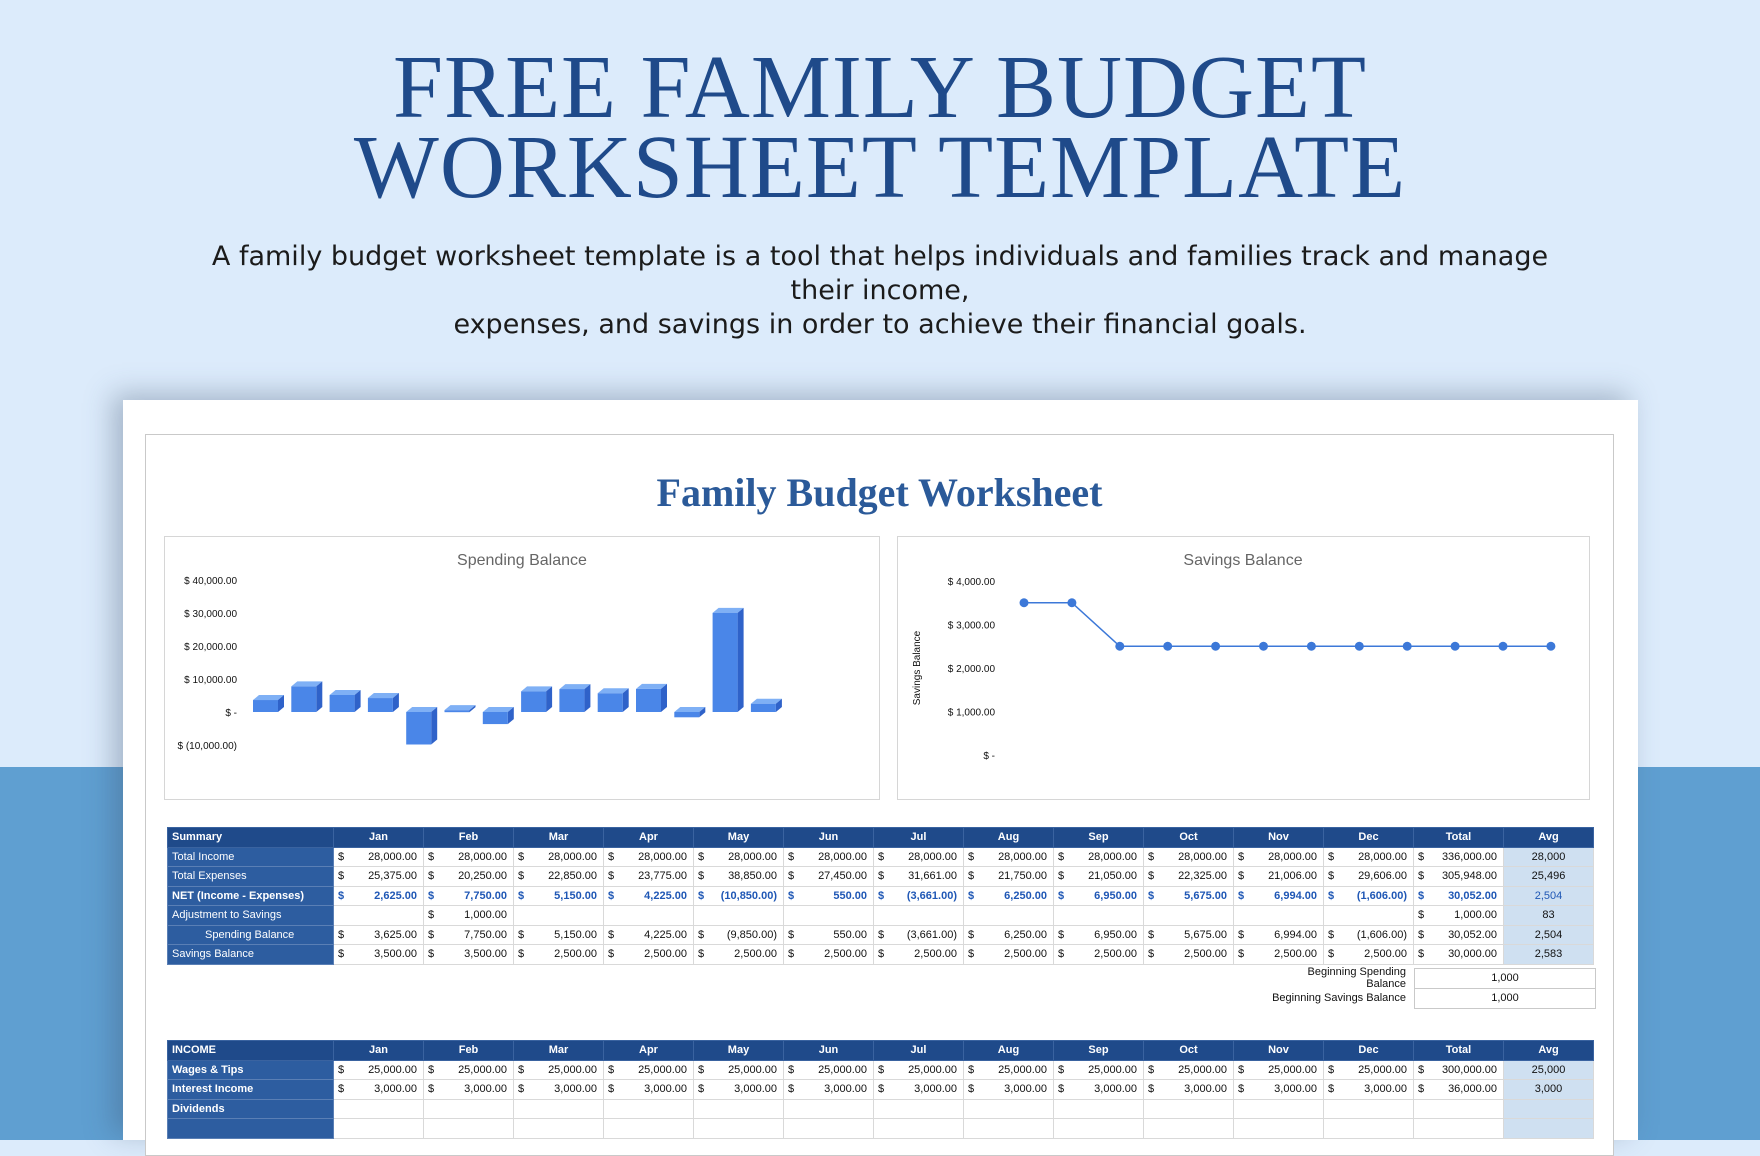 The image size is (1760, 1156). What do you see at coordinates (828, 876) in the screenshot?
I see `month-cell: $27,450.00` at bounding box center [828, 876].